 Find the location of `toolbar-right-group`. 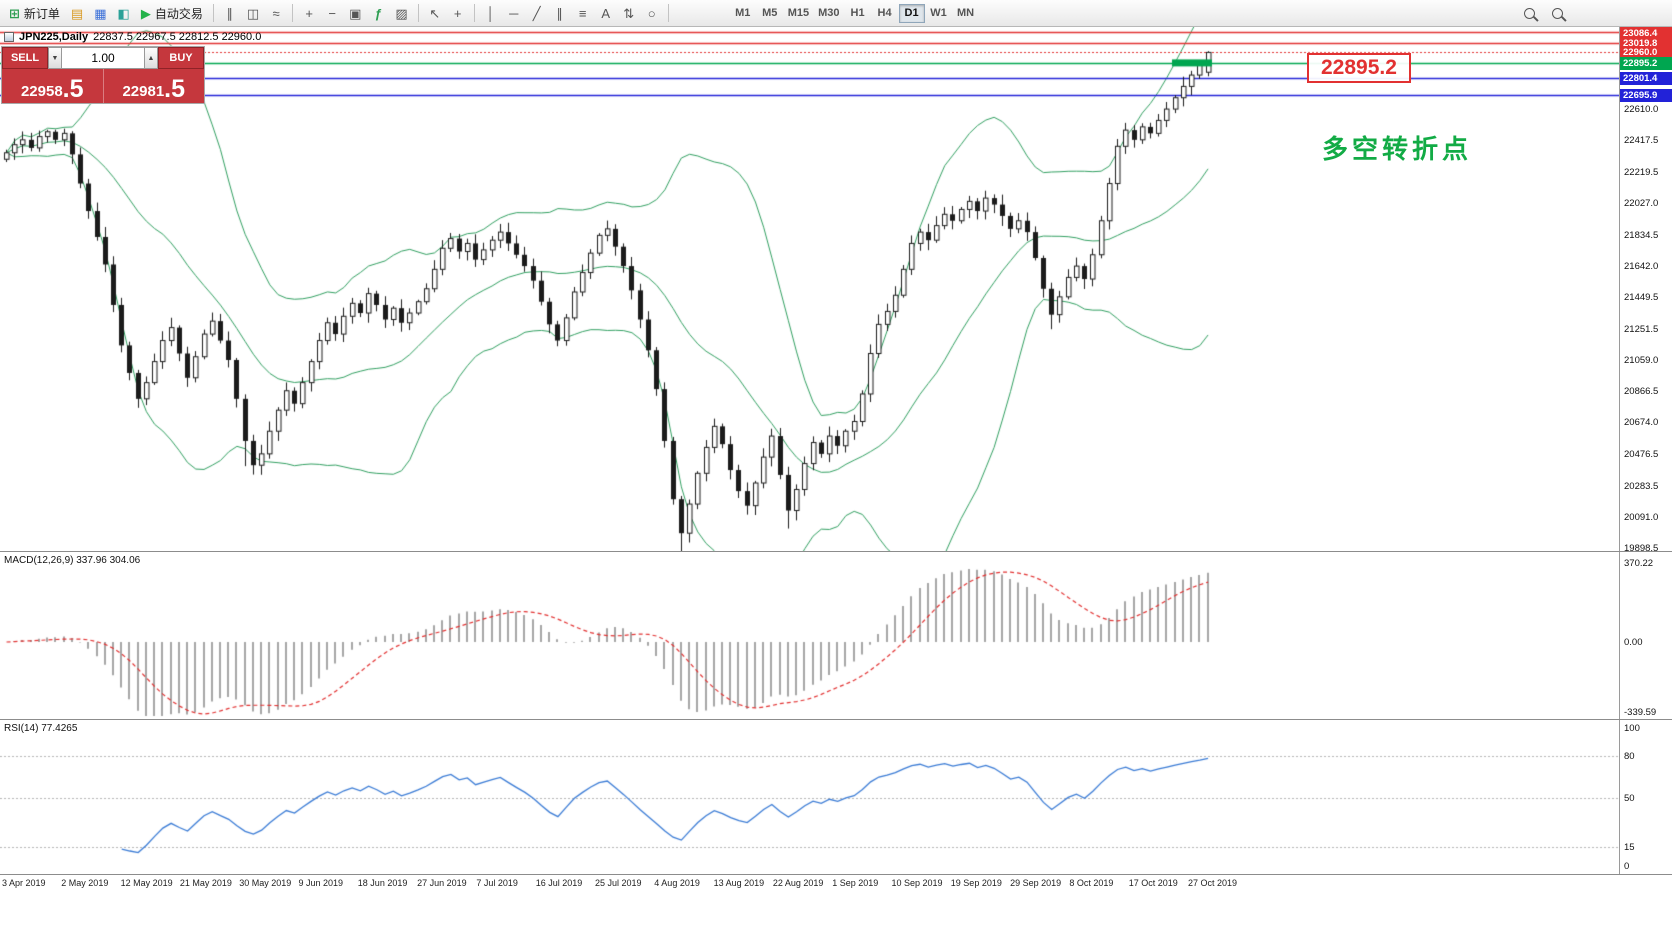

toolbar-right-group is located at coordinates (1543, 13).